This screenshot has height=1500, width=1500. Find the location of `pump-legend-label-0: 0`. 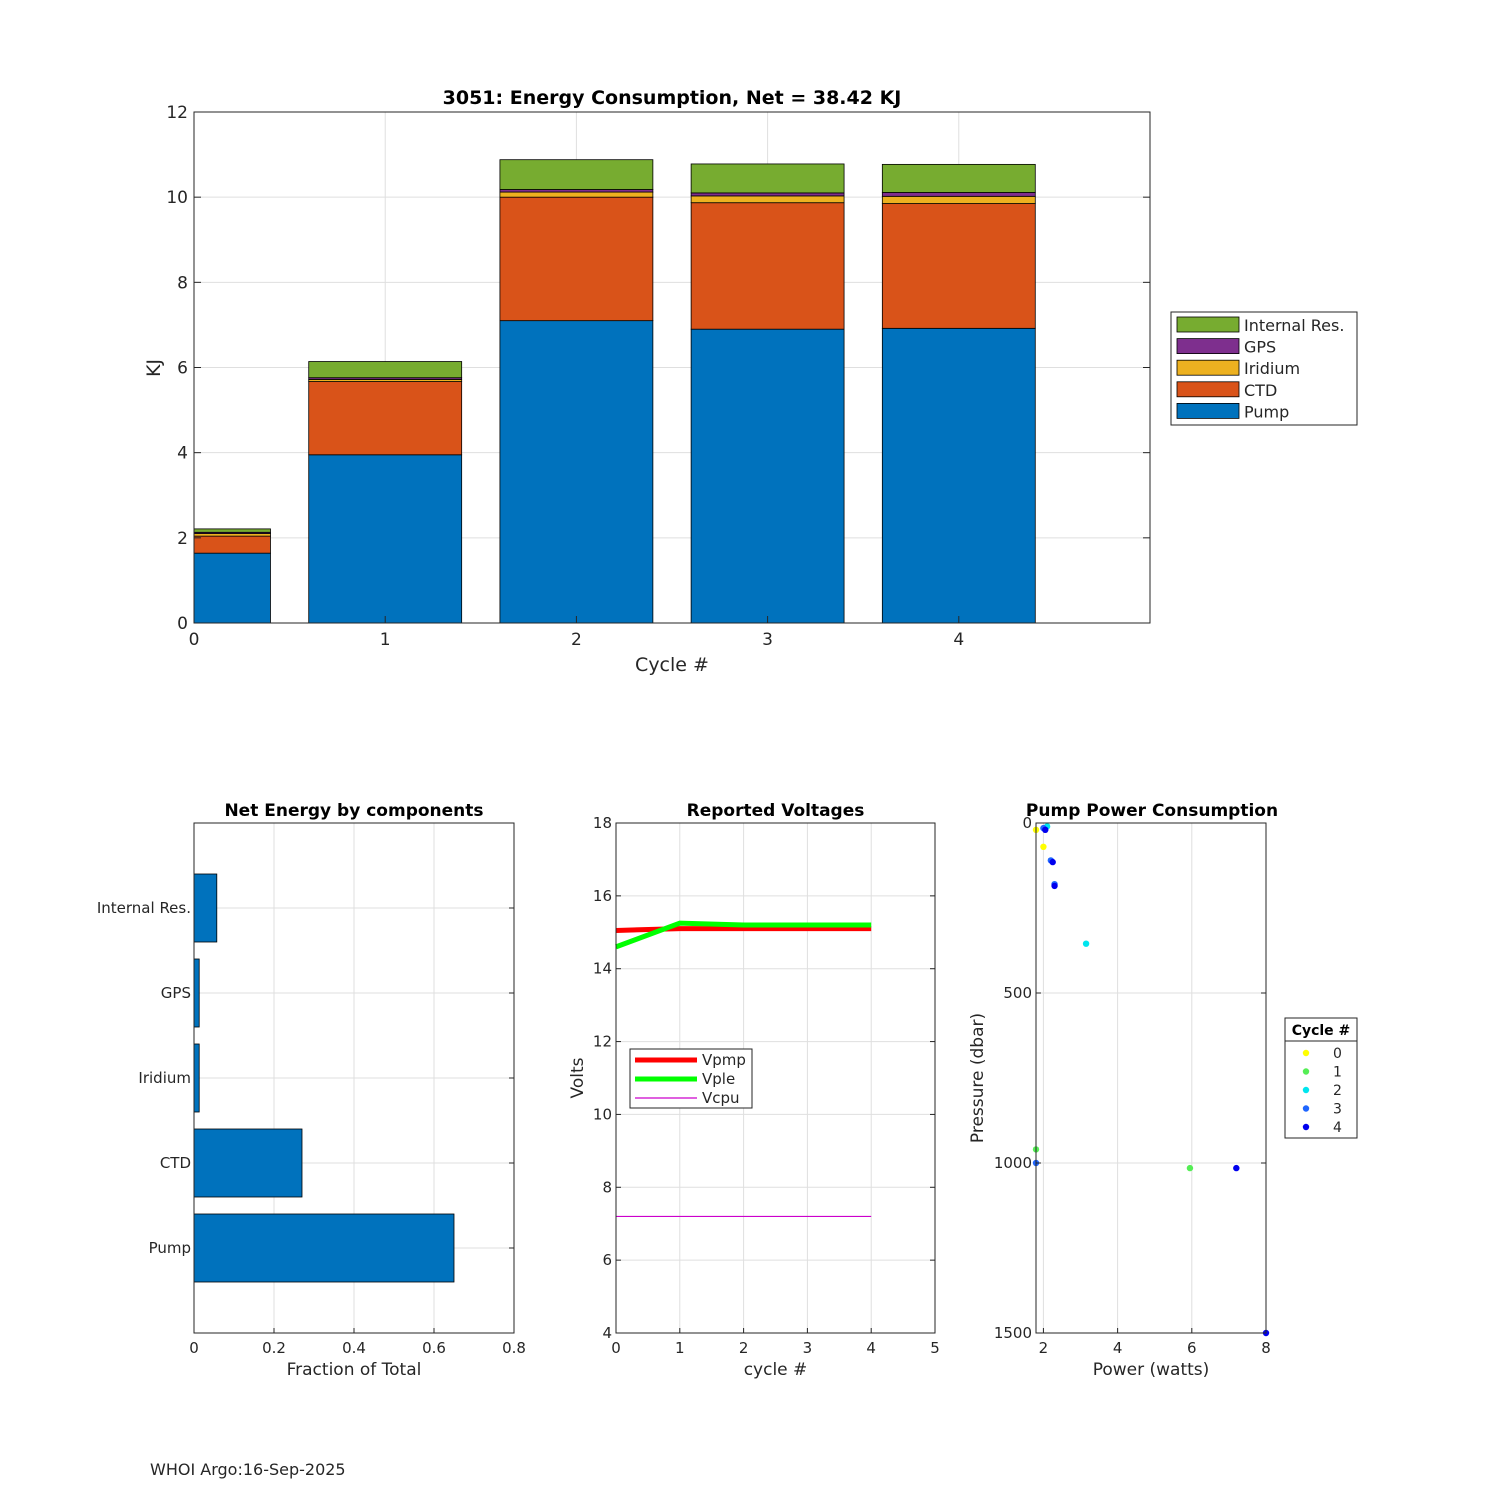

pump-legend-label-0: 0 is located at coordinates (1337, 1054).